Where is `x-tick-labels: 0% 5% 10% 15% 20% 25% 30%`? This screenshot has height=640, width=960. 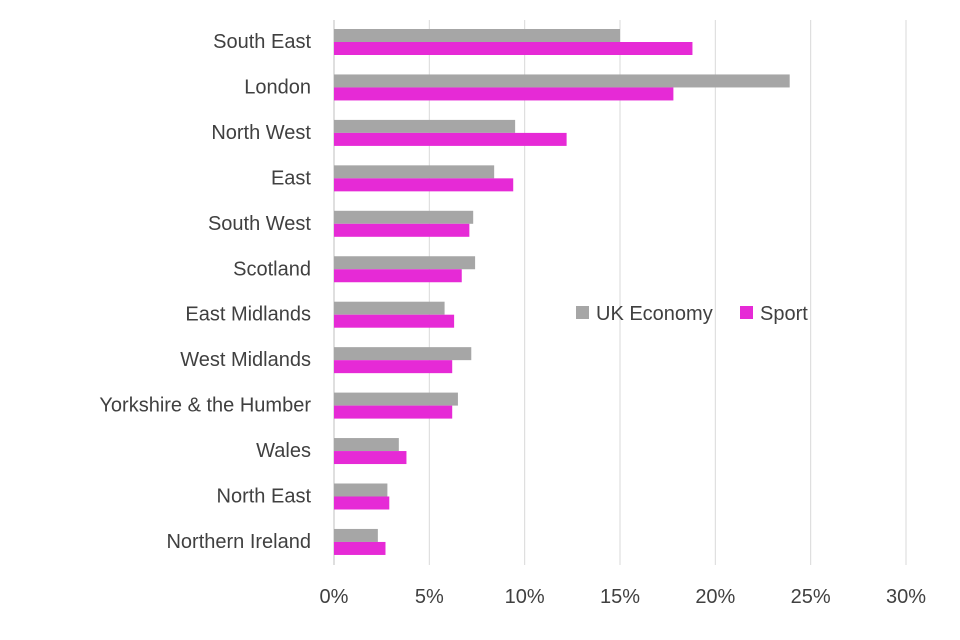
x-tick-labels: 0% 5% 10% 15% 20% 25% 30% is located at coordinates (623, 597).